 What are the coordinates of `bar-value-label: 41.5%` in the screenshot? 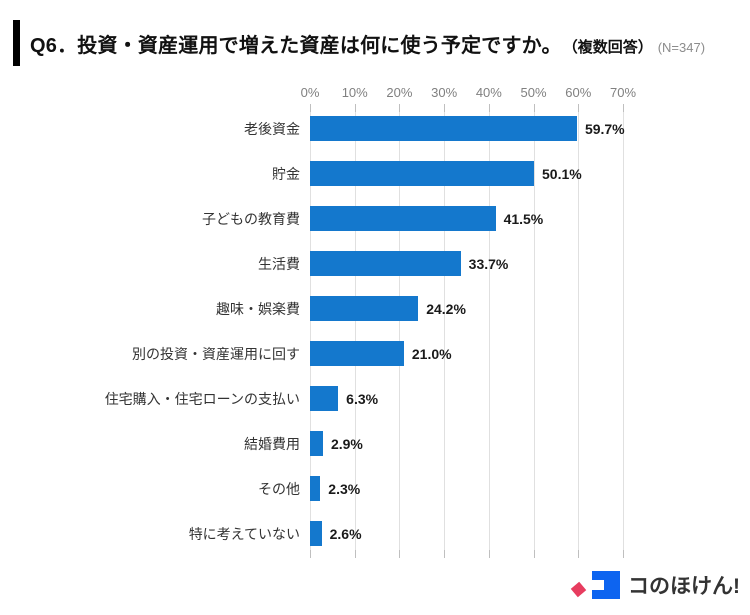 It's located at (523, 218).